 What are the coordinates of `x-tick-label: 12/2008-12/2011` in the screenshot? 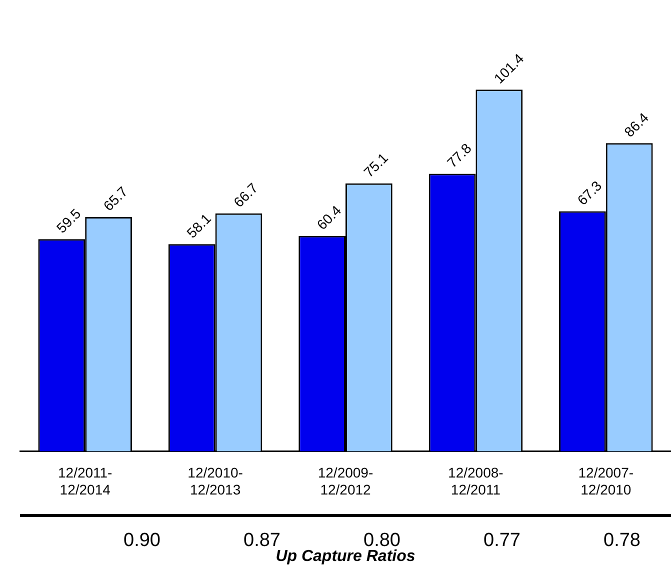 It's located at (476, 481).